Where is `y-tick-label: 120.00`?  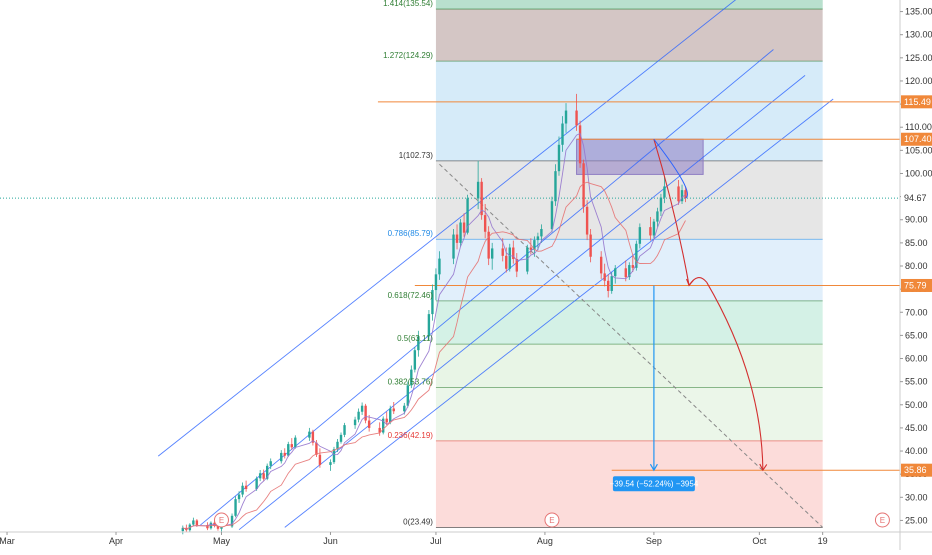 y-tick-label: 120.00 is located at coordinates (918, 81).